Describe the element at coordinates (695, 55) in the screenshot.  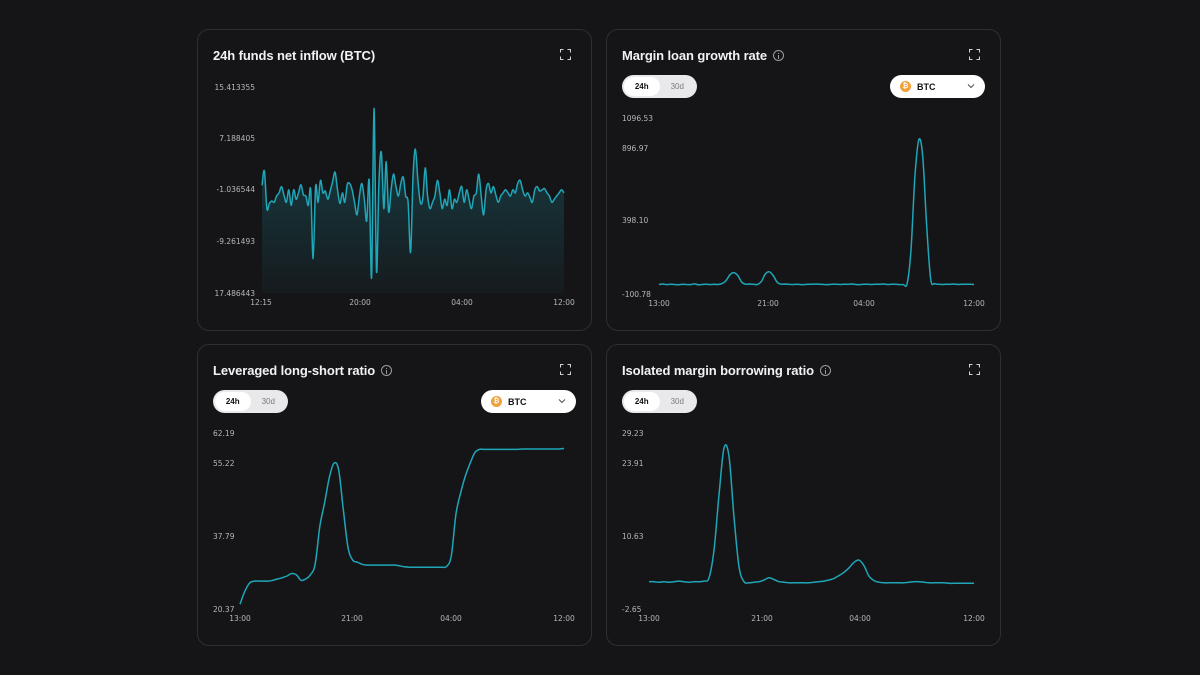
I see `card-title-text: Margin loan growth rate` at that location.